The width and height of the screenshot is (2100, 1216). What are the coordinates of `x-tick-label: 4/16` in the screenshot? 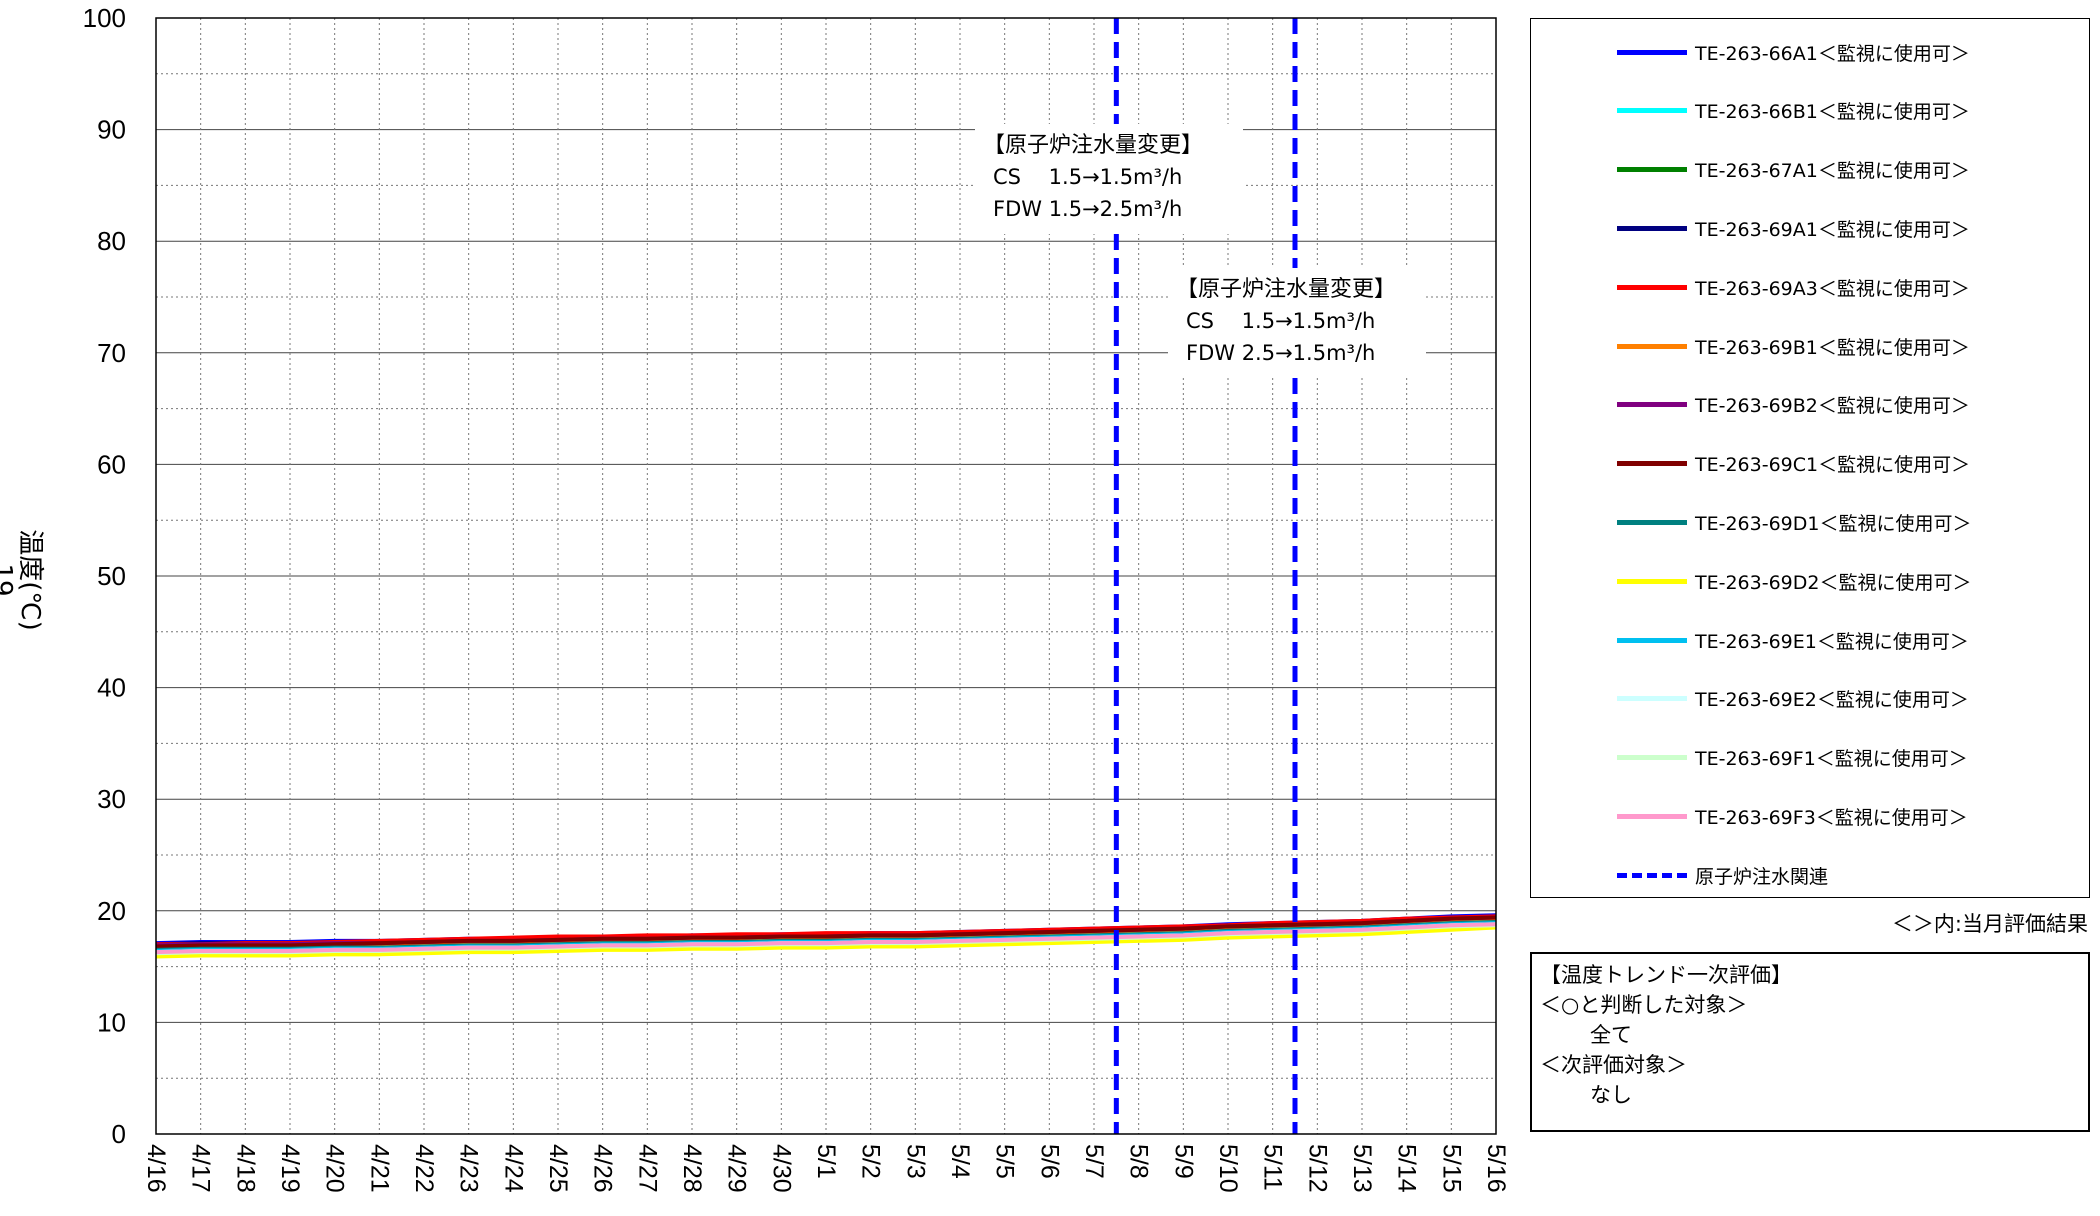 It's located at (156, 1168).